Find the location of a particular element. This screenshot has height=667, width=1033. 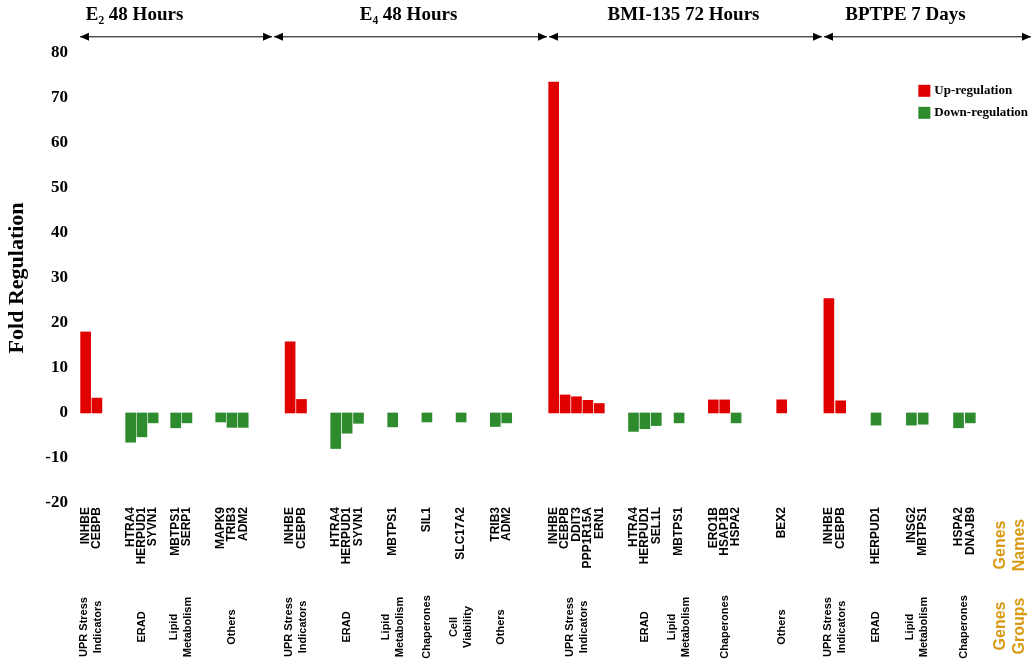

y-tick-label: 50 is located at coordinates (59, 187).